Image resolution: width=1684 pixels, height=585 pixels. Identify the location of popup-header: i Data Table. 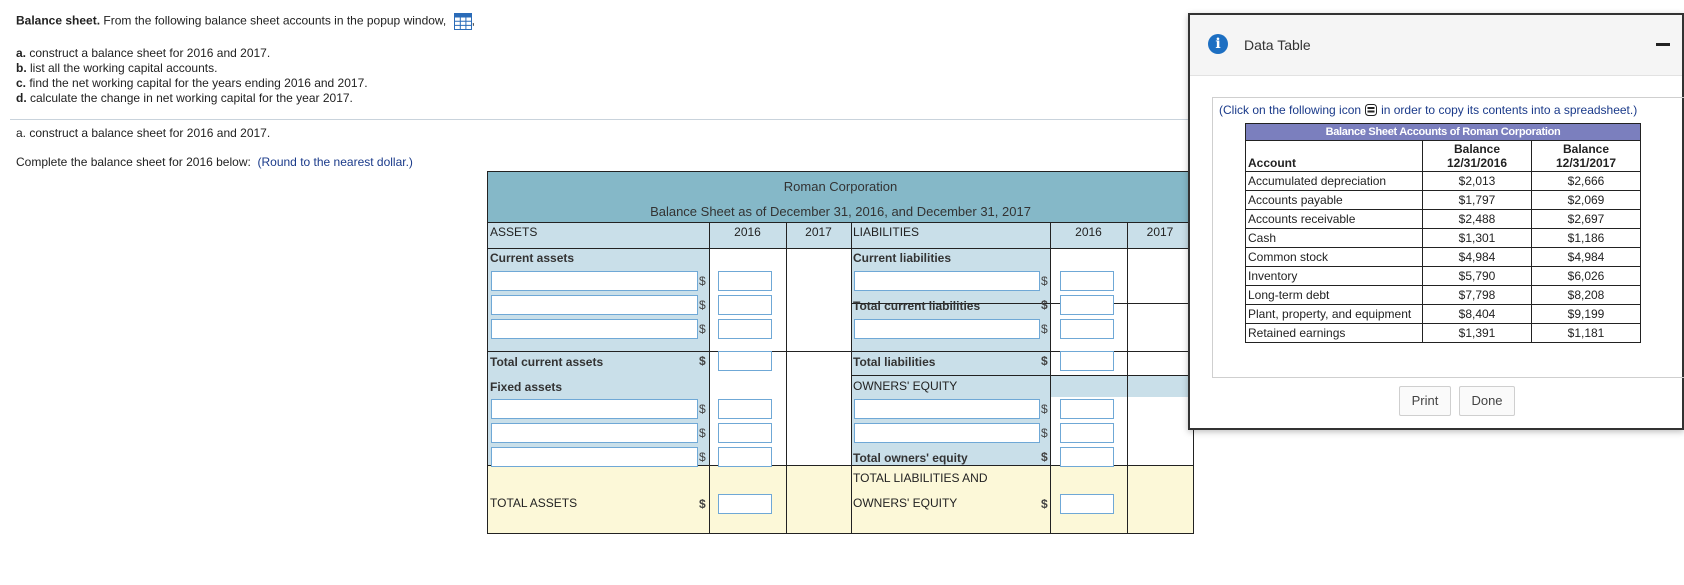
(1436, 45).